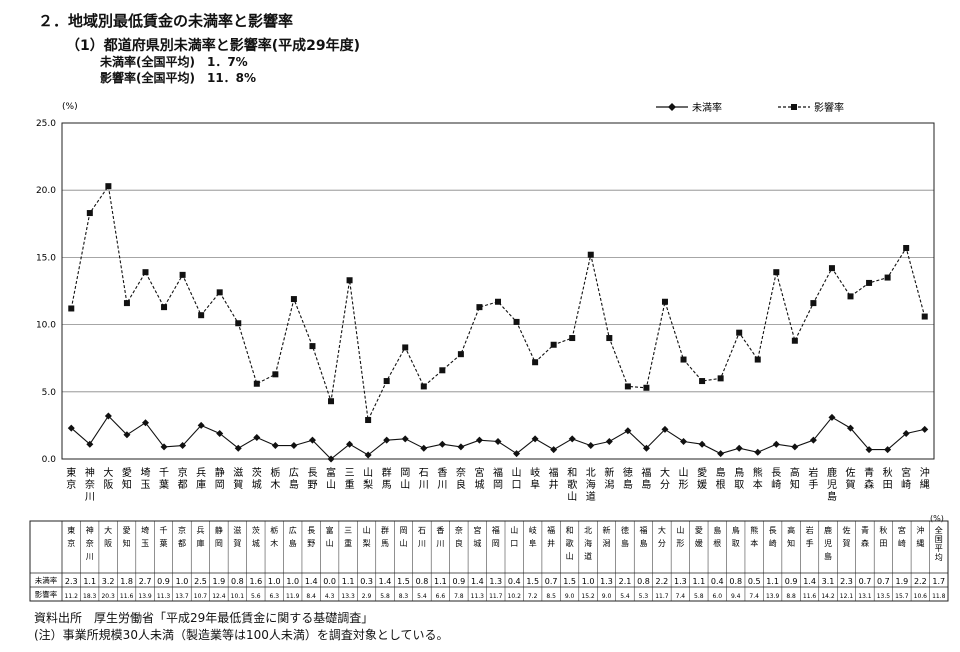 This screenshot has height=652, width=960. I want to click on x-tick-char: 千, so click(164, 473).